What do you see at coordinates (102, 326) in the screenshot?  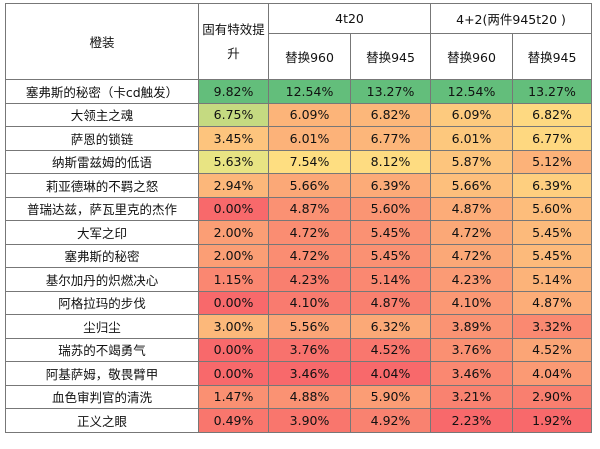 I see `item-cell: 尘归尘` at bounding box center [102, 326].